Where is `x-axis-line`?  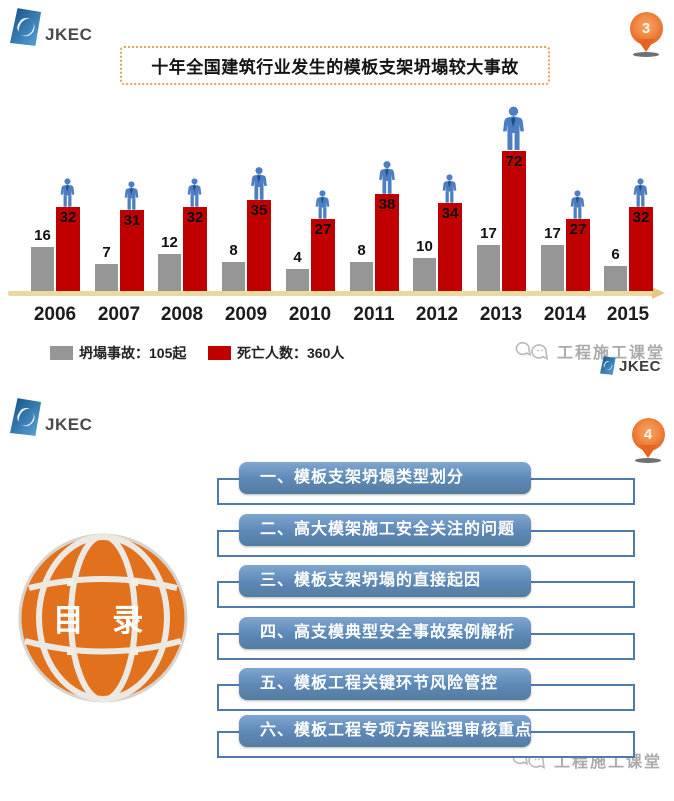
x-axis-line is located at coordinates (331, 293).